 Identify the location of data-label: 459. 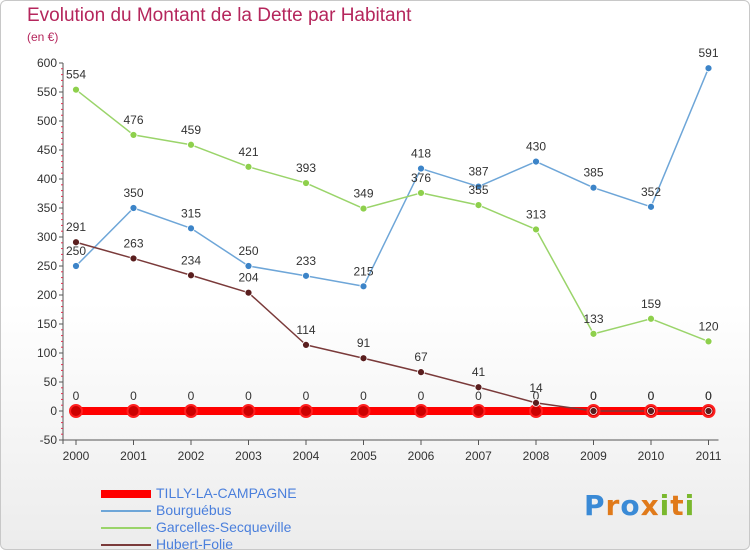
(191, 130).